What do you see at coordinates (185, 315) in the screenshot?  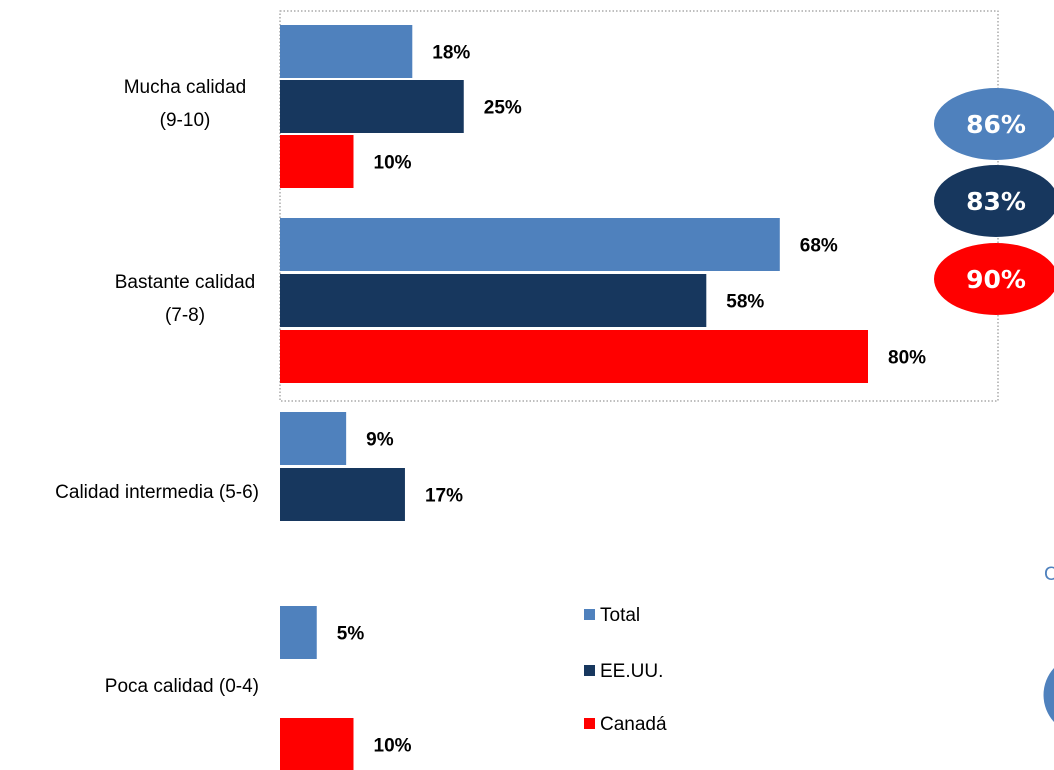 I see `category-label: (7-8)` at bounding box center [185, 315].